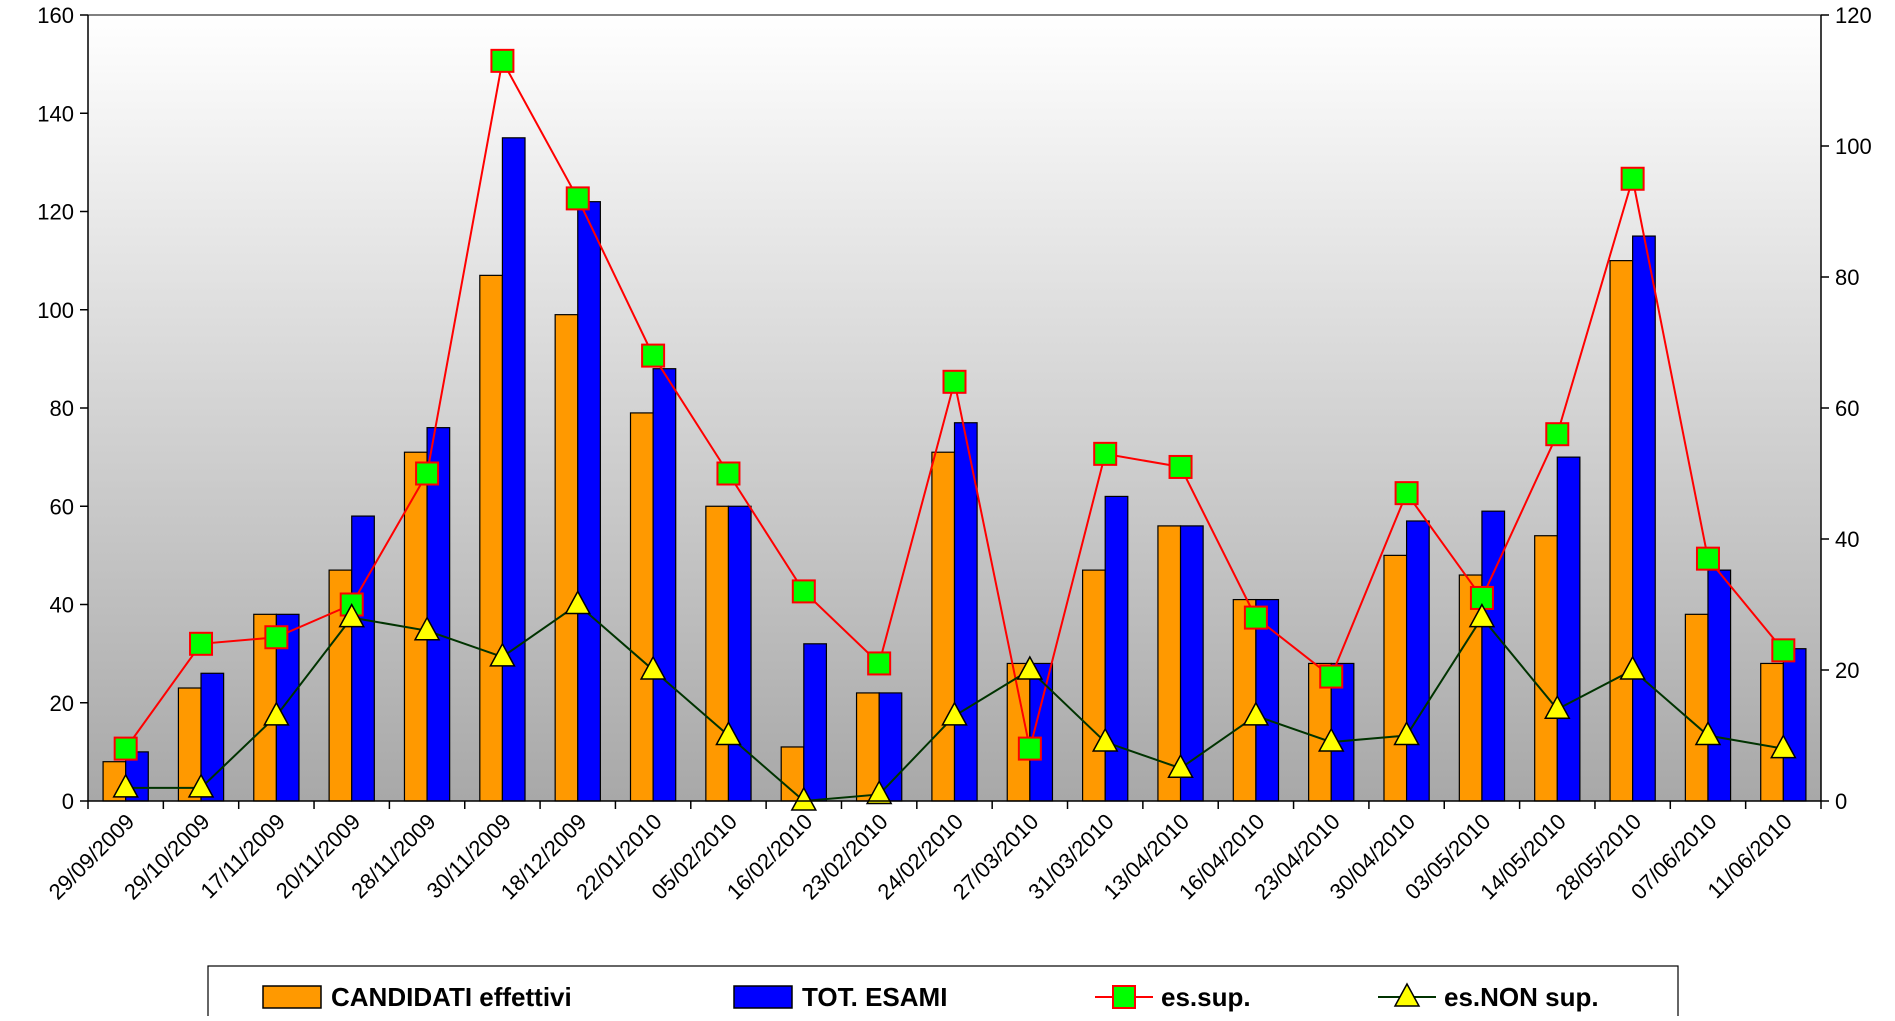  What do you see at coordinates (62, 605) in the screenshot?
I see `y-left-tick-label: 40` at bounding box center [62, 605].